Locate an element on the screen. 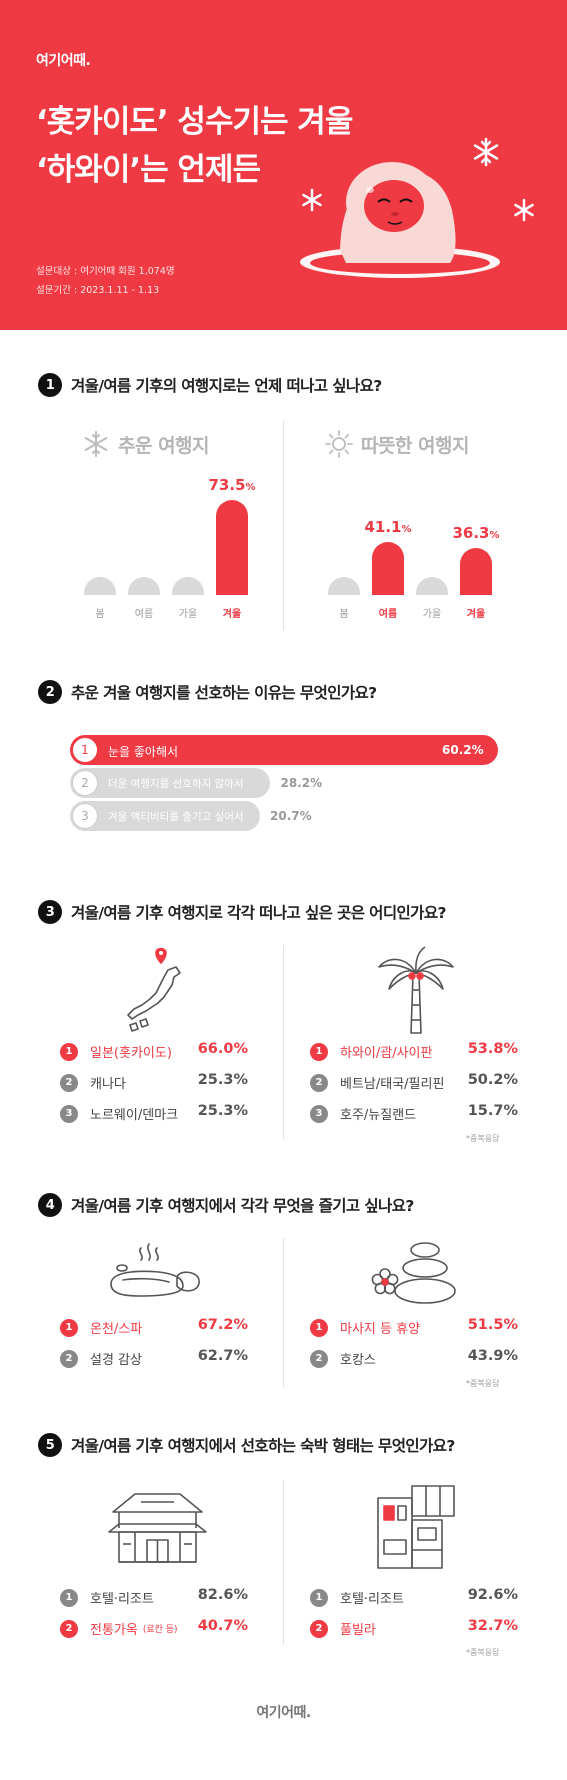 The height and width of the screenshot is (1780, 567). bar-봄 is located at coordinates (344, 586).